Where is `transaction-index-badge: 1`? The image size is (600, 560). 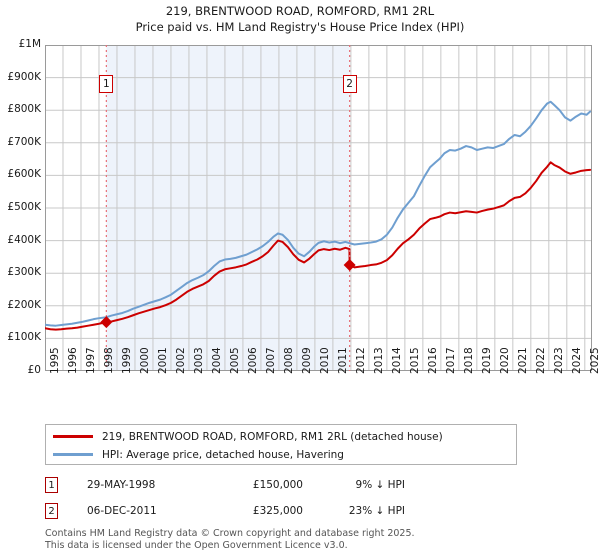
transaction-index-badge: 1 is located at coordinates (51, 485).